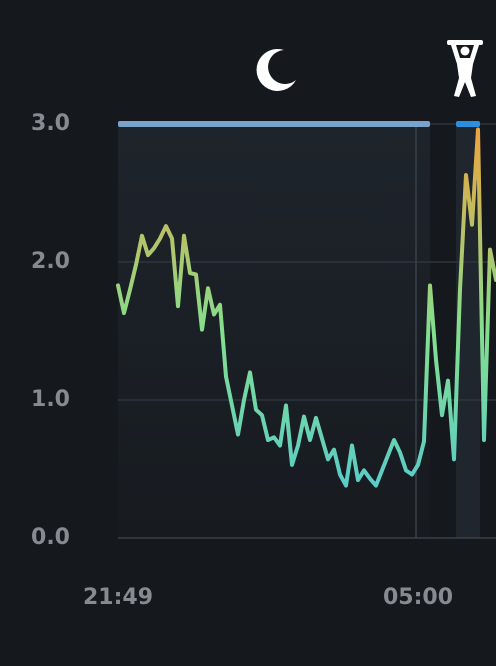 This screenshot has height=666, width=496. I want to click on workout-bar, so click(468, 124).